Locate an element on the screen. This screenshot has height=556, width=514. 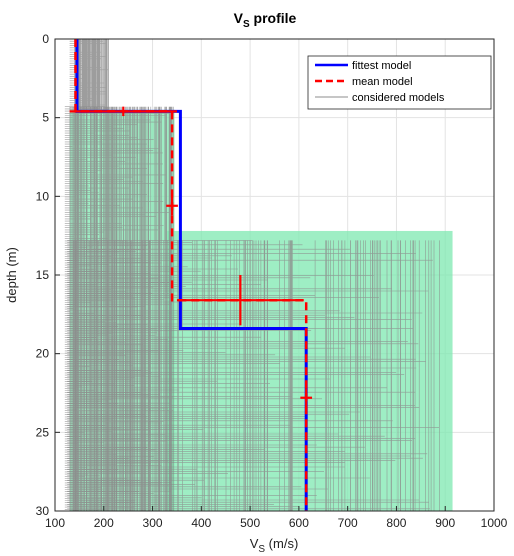
y-ticks: 0 5 10 15 20 25 30 is located at coordinates (48, 275).